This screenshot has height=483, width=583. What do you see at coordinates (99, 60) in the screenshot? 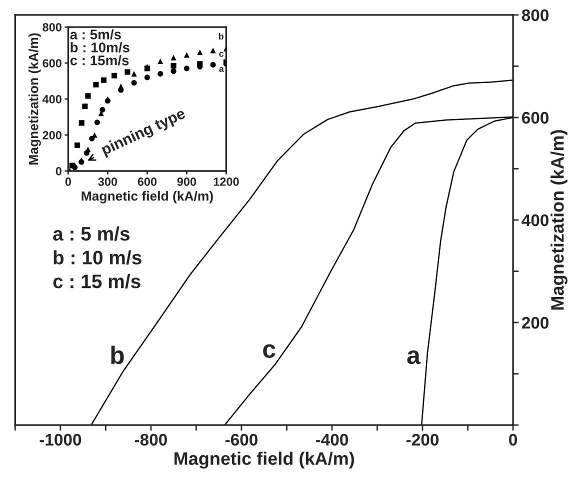
I see `annotation: c : 15m/s` at bounding box center [99, 60].